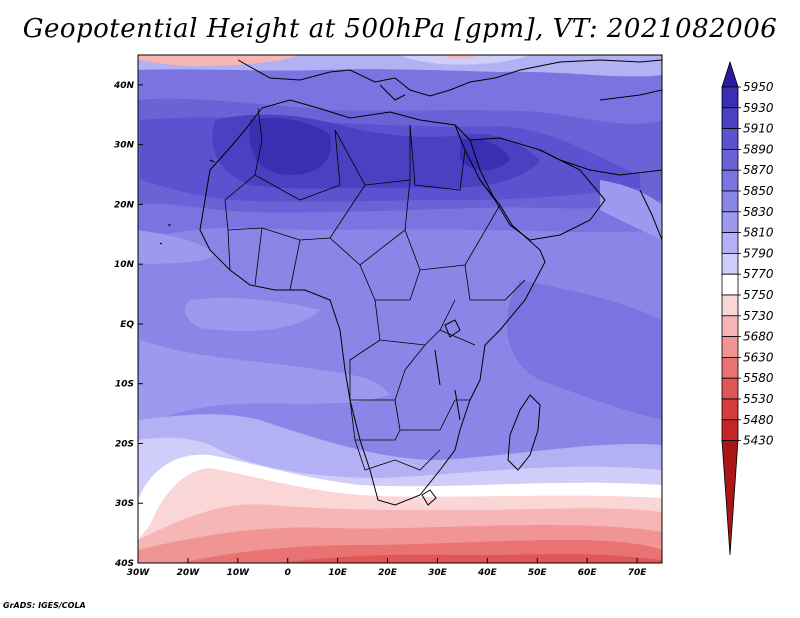  I want to click on x-tick-label: 20E, so click(388, 573).